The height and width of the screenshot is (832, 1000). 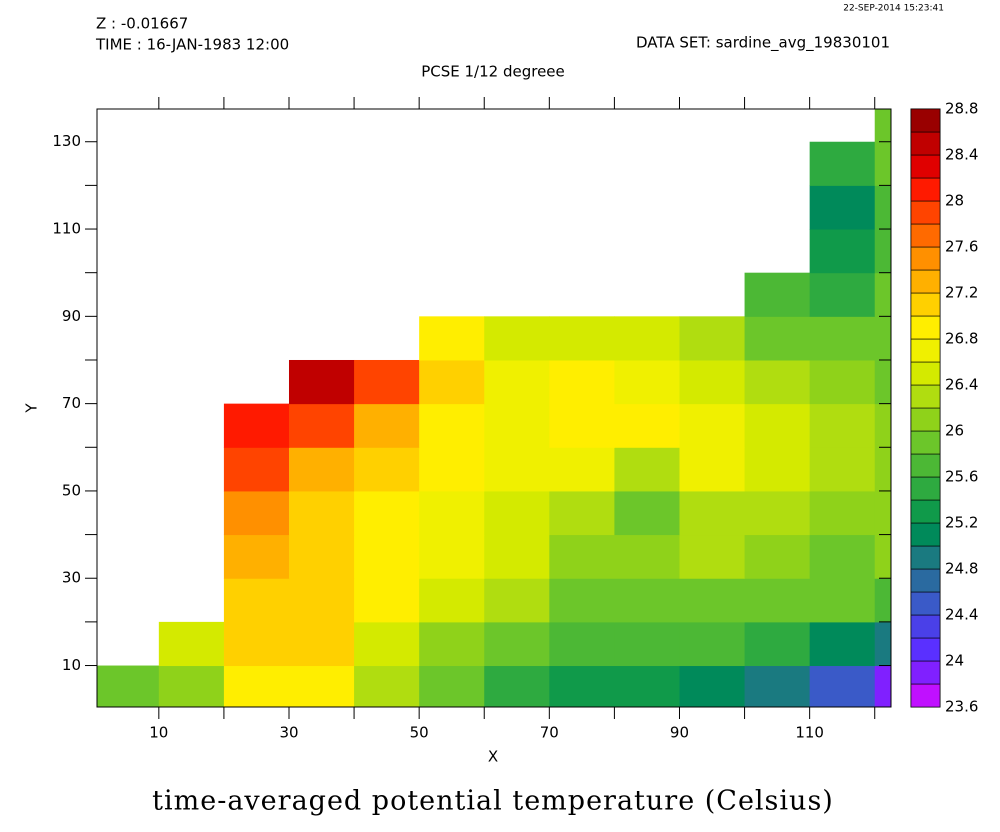 What do you see at coordinates (71, 403) in the screenshot?
I see `y-tick-label: 70` at bounding box center [71, 403].